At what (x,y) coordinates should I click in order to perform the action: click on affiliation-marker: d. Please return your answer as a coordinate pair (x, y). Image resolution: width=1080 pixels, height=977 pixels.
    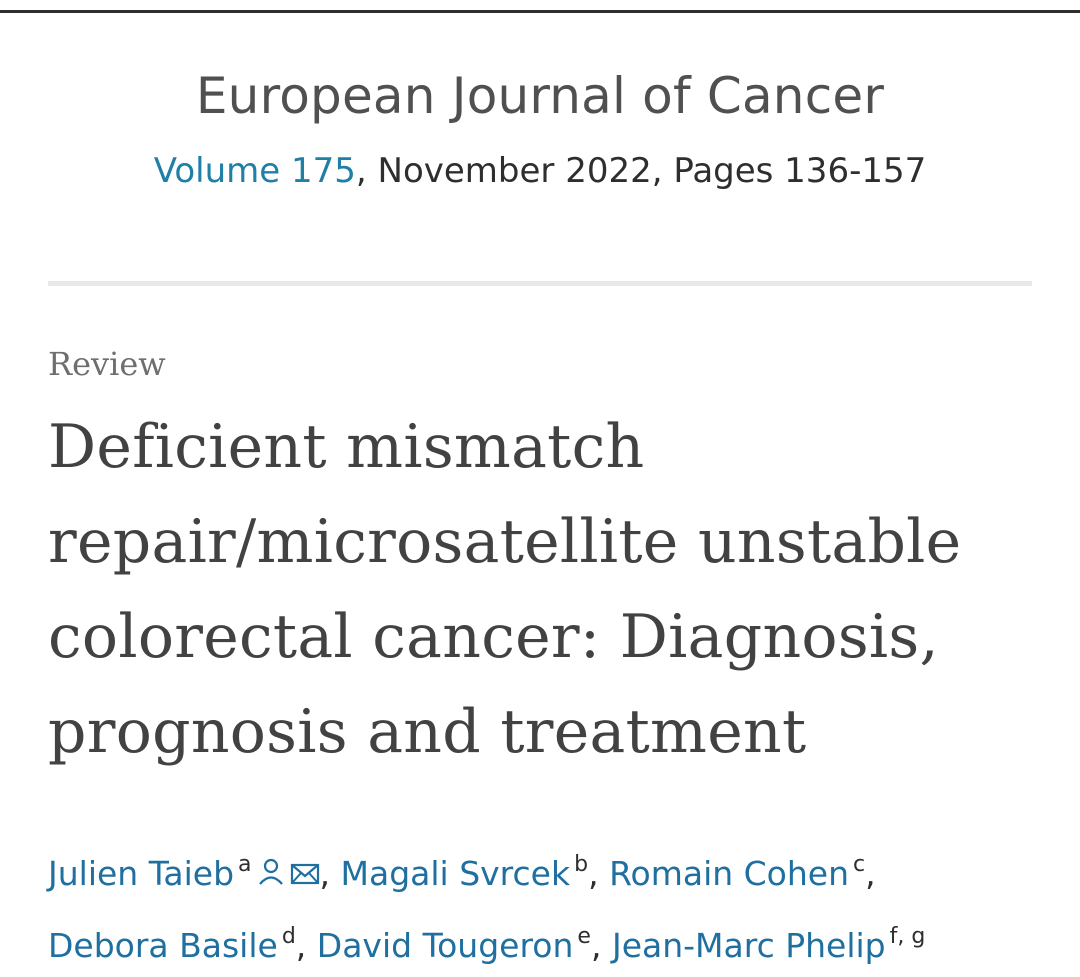
    Looking at the image, I should click on (288, 936).